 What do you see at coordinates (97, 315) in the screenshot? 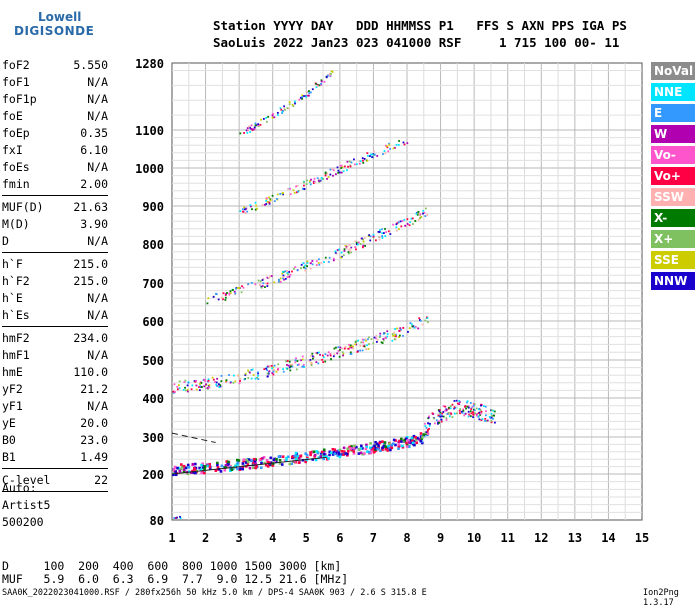
I see `param-value: N/A` at bounding box center [97, 315].